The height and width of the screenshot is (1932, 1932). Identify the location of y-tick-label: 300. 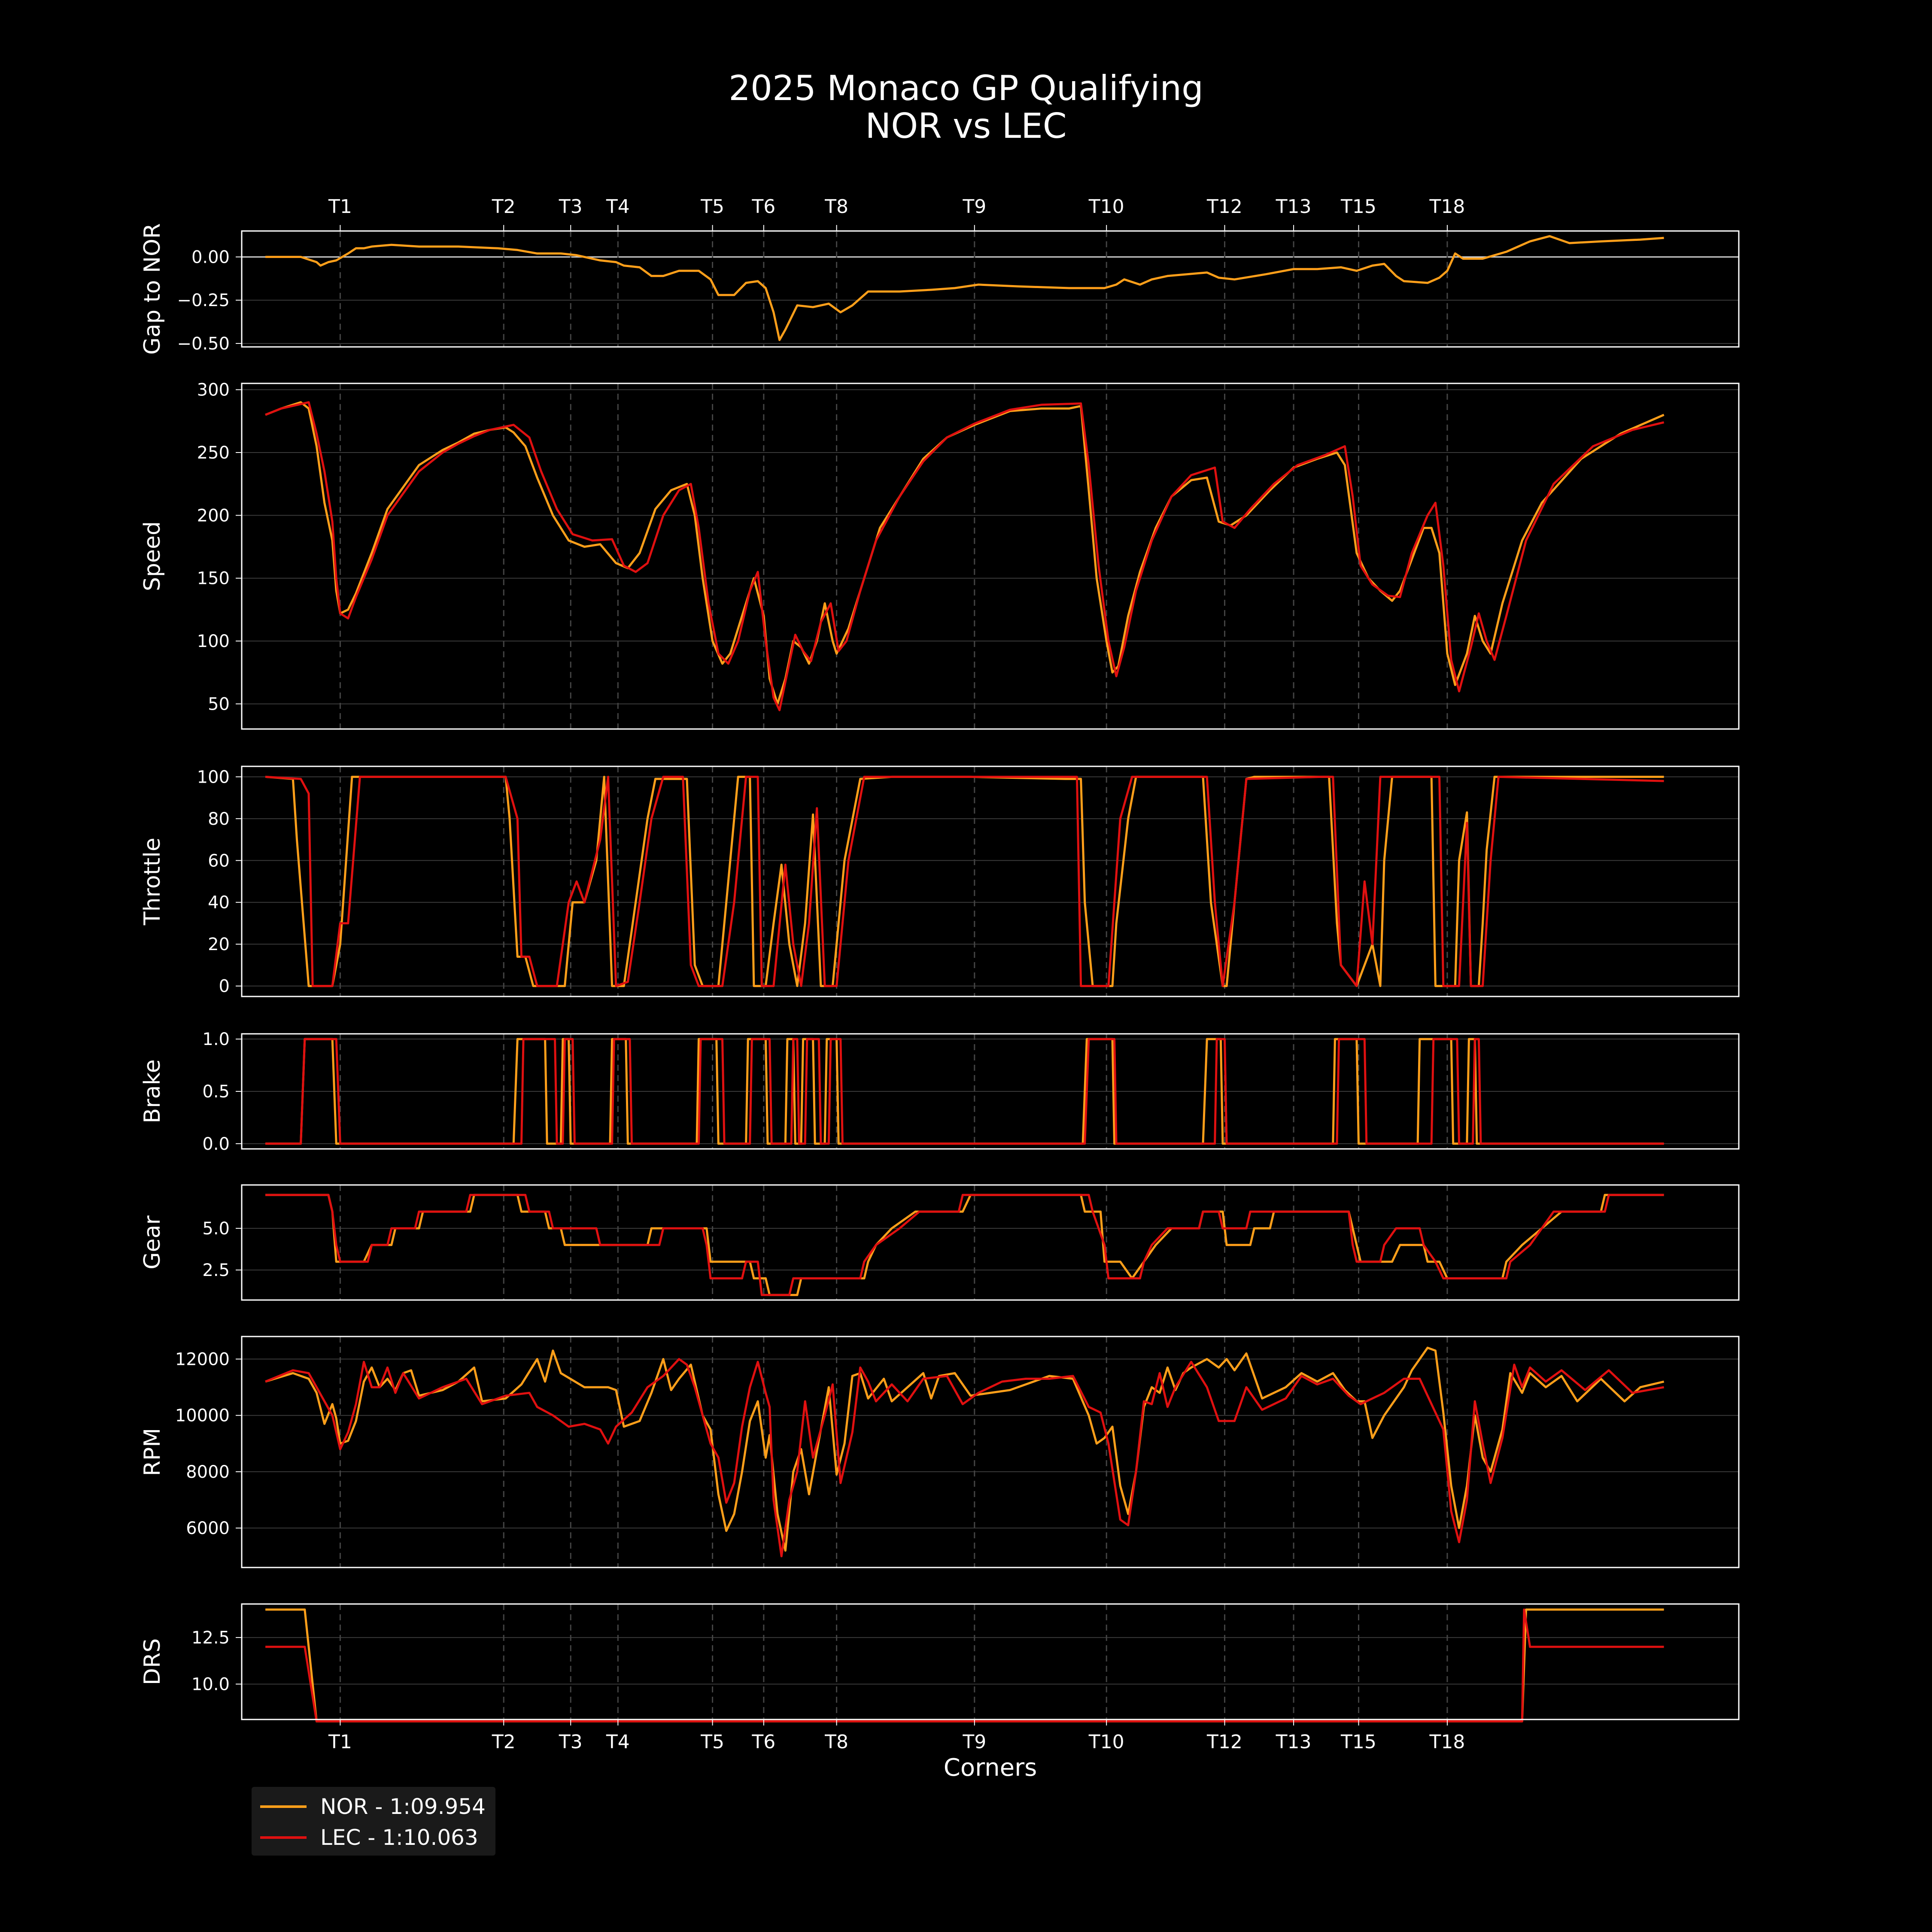
(213, 390).